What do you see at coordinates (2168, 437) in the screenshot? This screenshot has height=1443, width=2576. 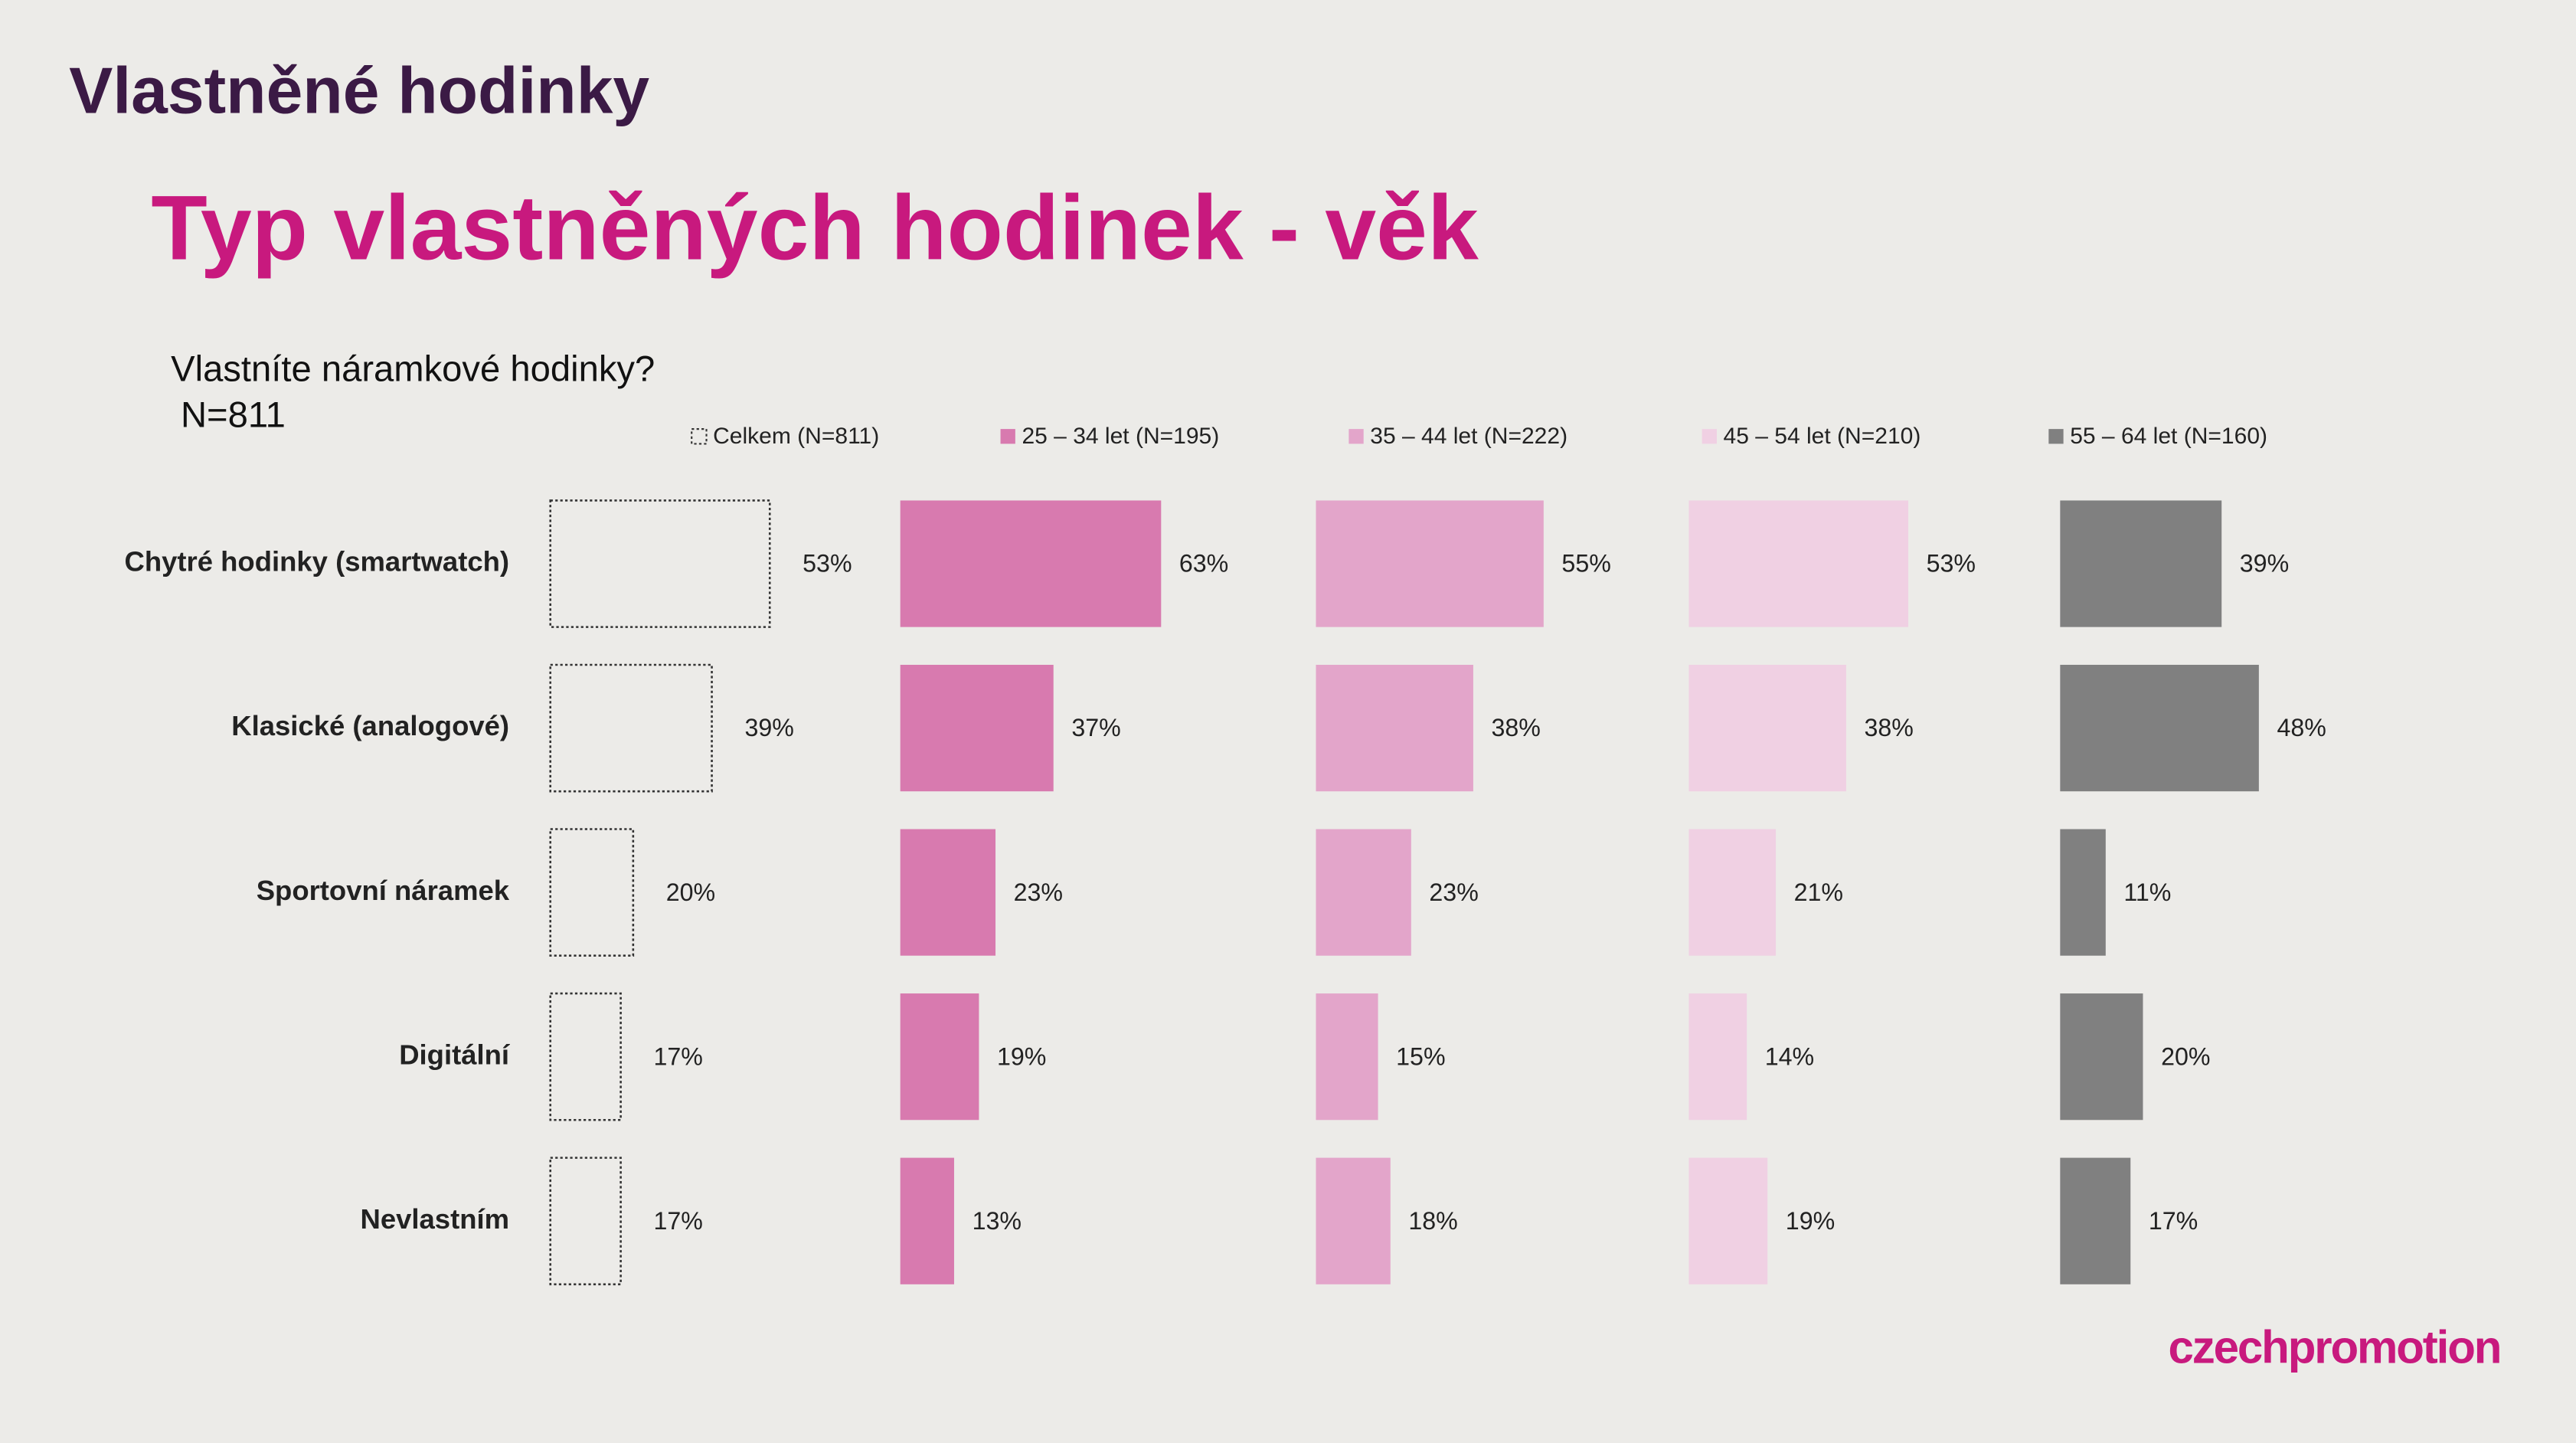 I see `legend-label: 55 – 64 let (N=160)` at bounding box center [2168, 437].